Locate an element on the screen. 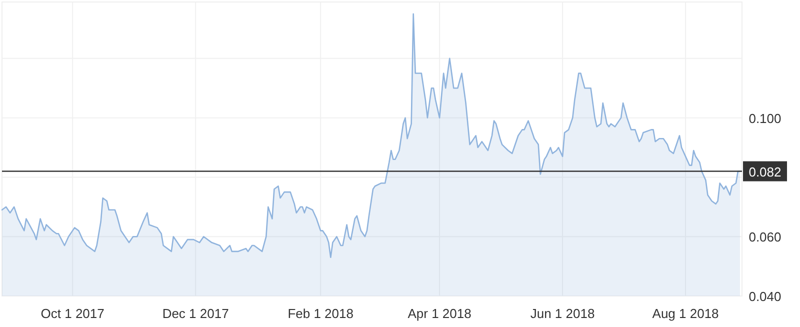 The width and height of the screenshot is (800, 327). x-tick-label: Feb 1 2018 is located at coordinates (321, 313).